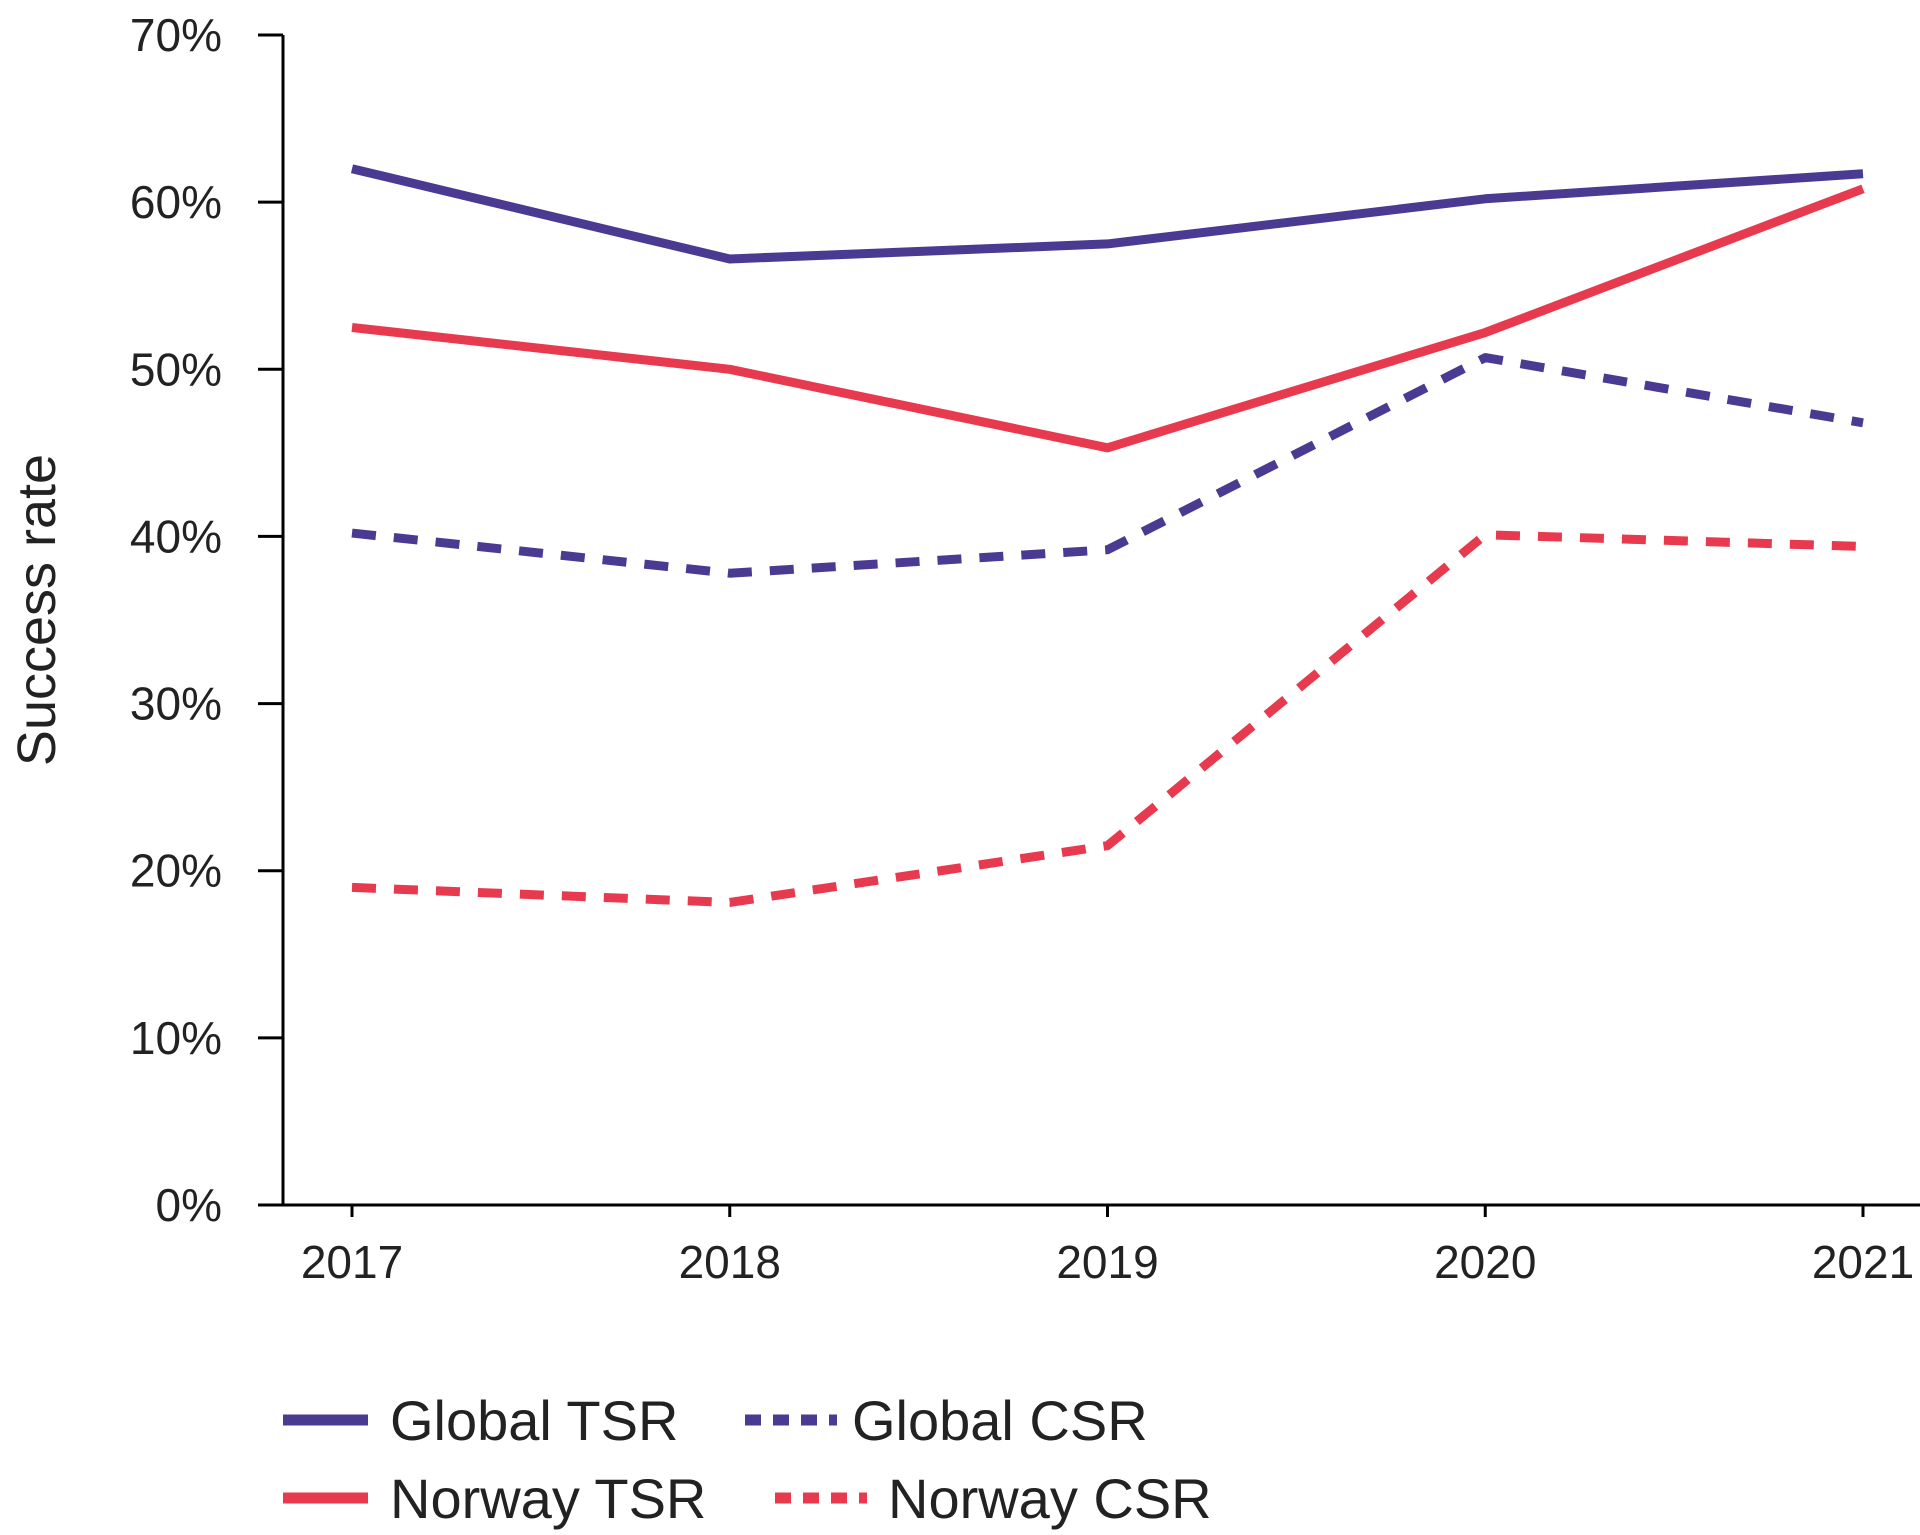 This screenshot has height=1535, width=1920. Describe the element at coordinates (176, 536) in the screenshot. I see `y-tick-label: 40%` at that location.